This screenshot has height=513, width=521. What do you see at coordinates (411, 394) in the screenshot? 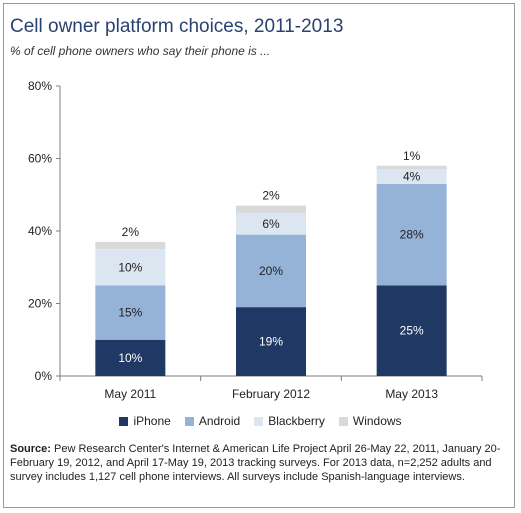
I see `x-category-label: May 2013` at bounding box center [411, 394].